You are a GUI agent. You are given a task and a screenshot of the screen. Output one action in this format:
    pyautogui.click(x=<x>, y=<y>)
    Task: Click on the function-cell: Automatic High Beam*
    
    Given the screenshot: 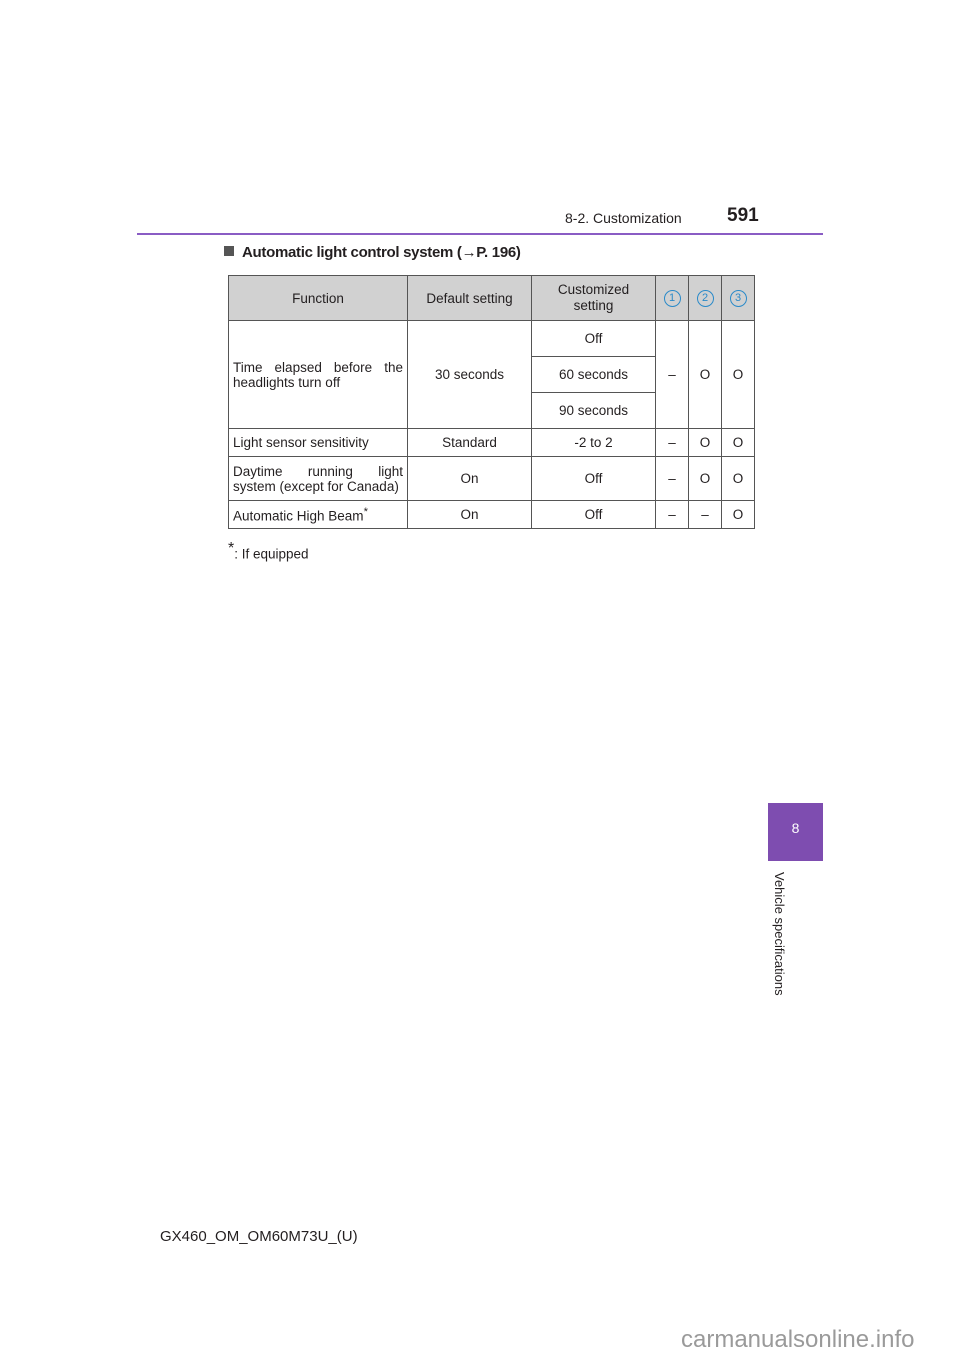 What is the action you would take?
    pyautogui.click(x=318, y=514)
    